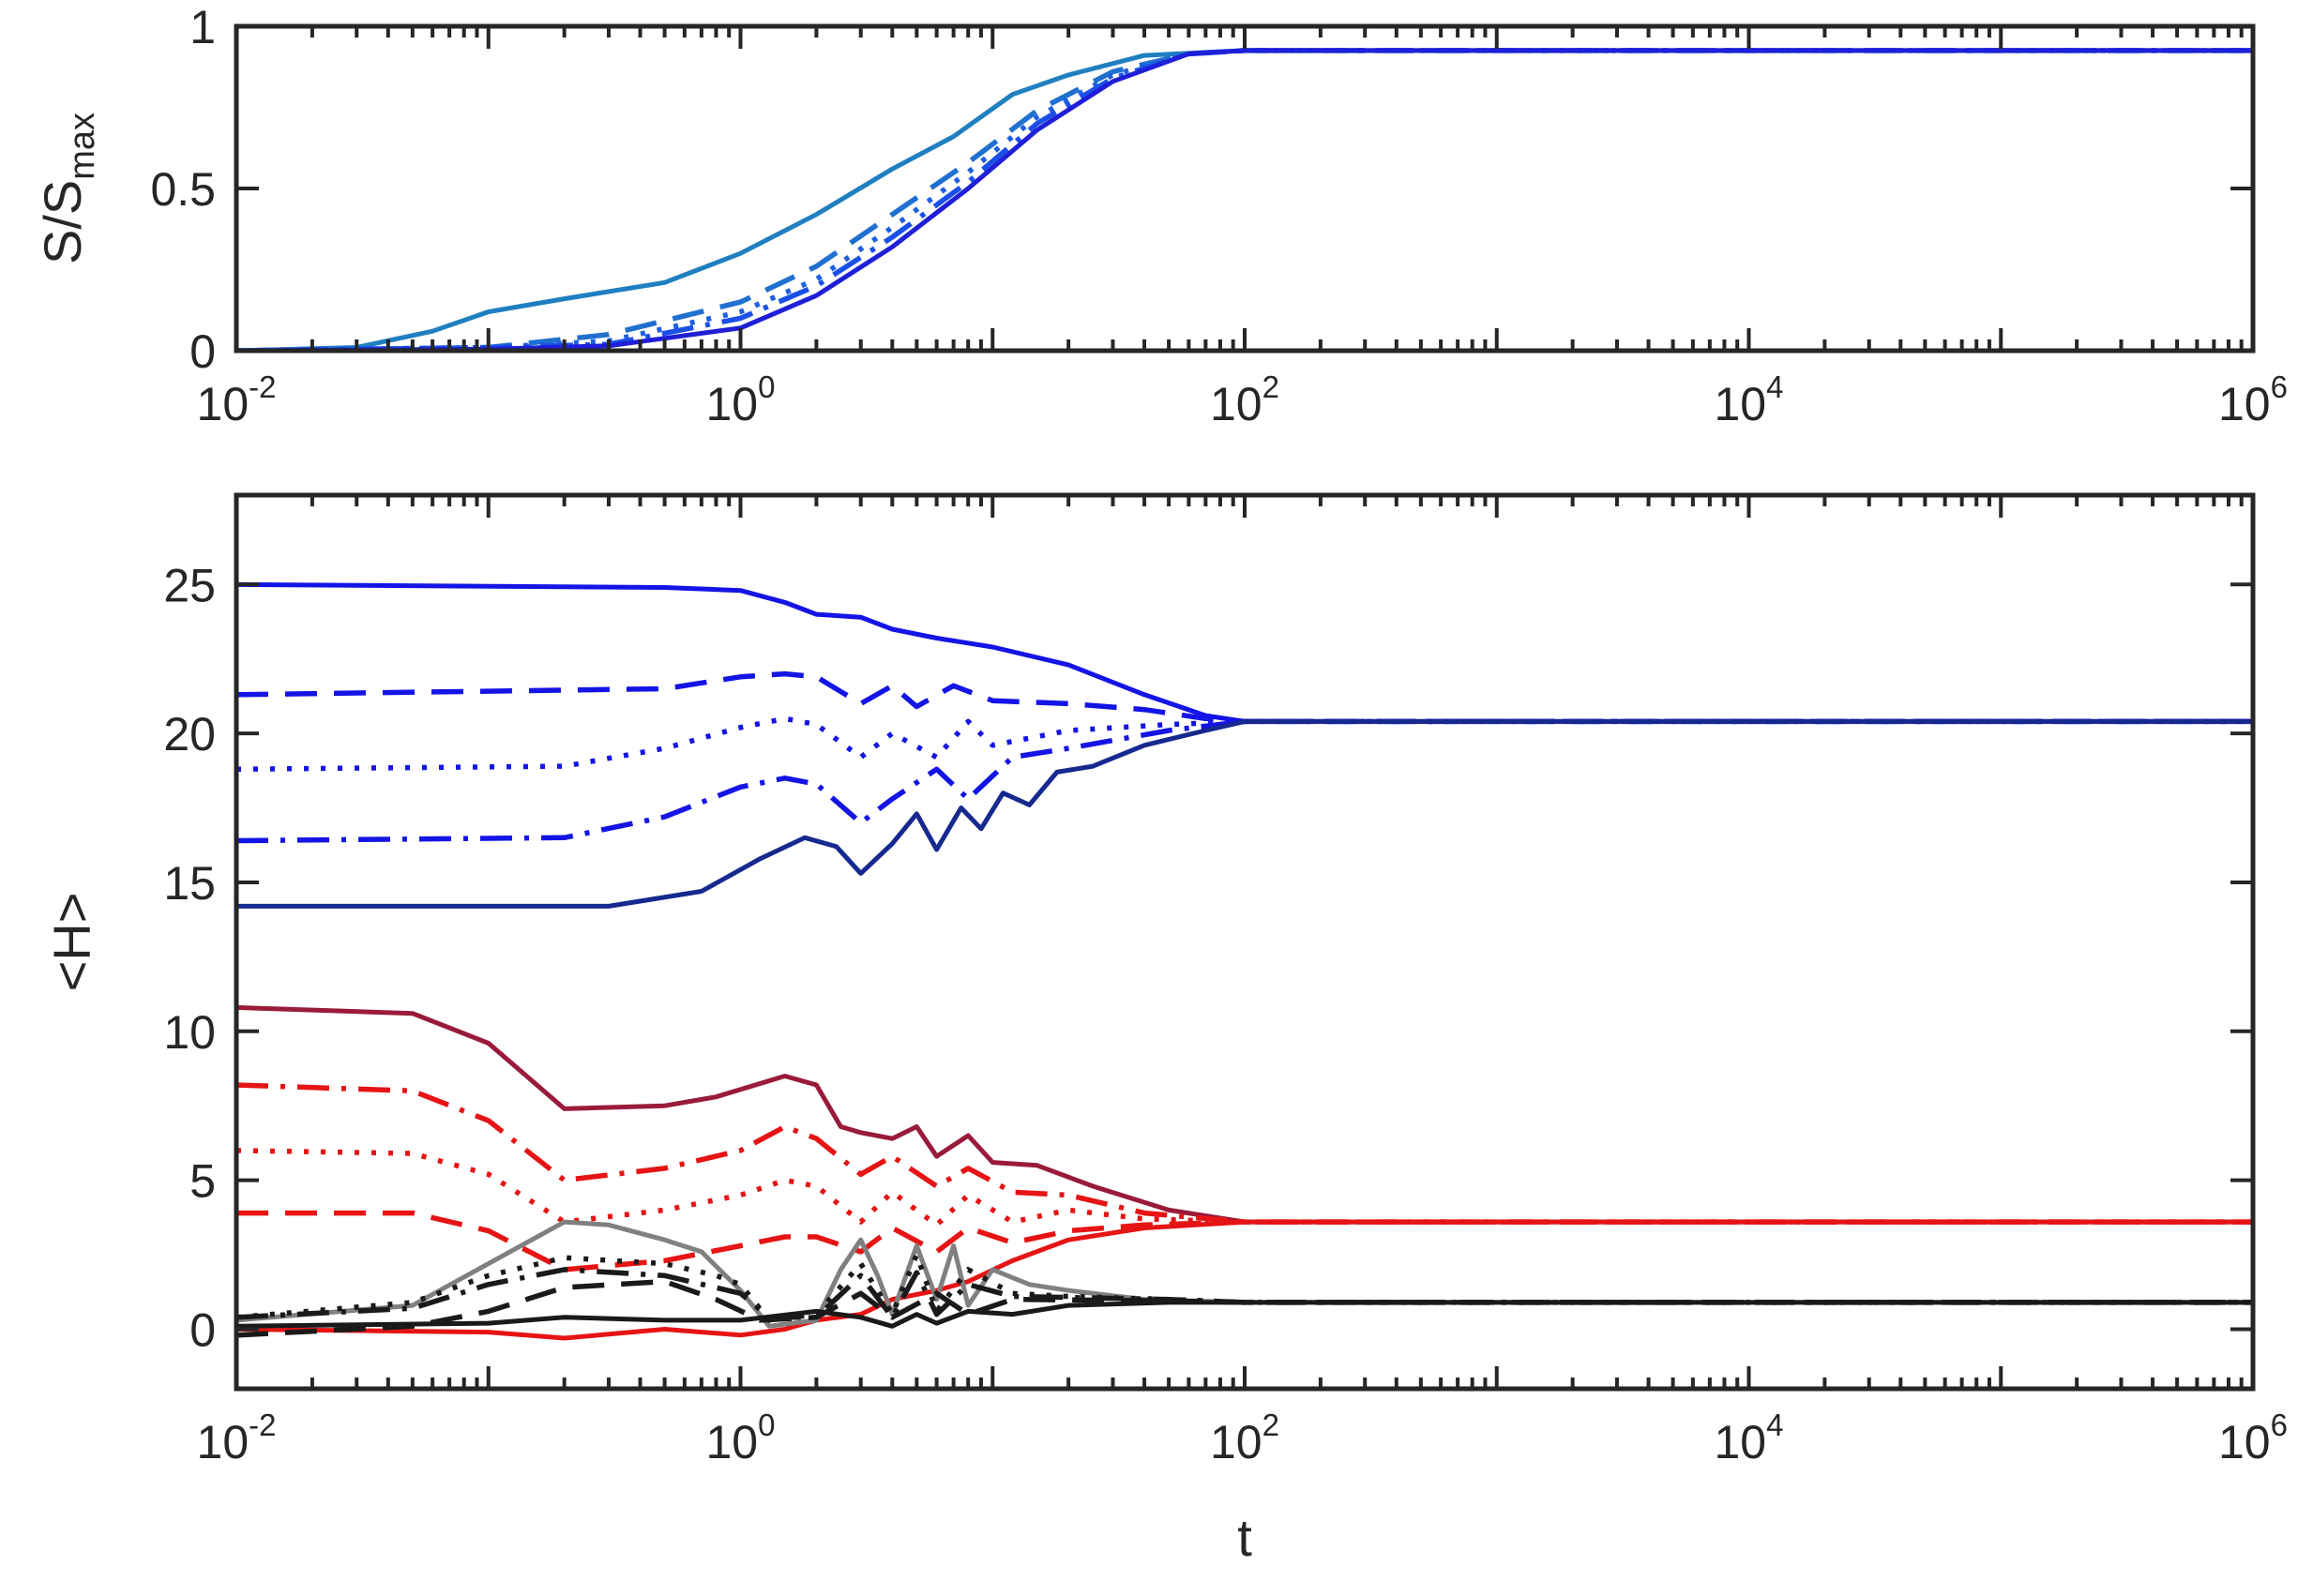 The height and width of the screenshot is (1596, 2313). Describe the element at coordinates (1244, 781) in the screenshot. I see `series-b4` at that location.